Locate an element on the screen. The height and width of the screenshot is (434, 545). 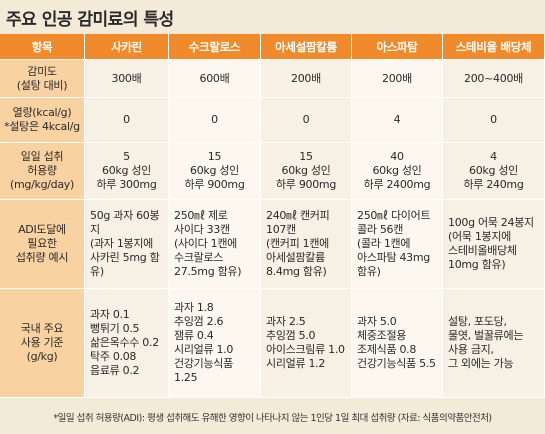
page-title: 주요 인공 감미료의 특성 is located at coordinates (90, 20).